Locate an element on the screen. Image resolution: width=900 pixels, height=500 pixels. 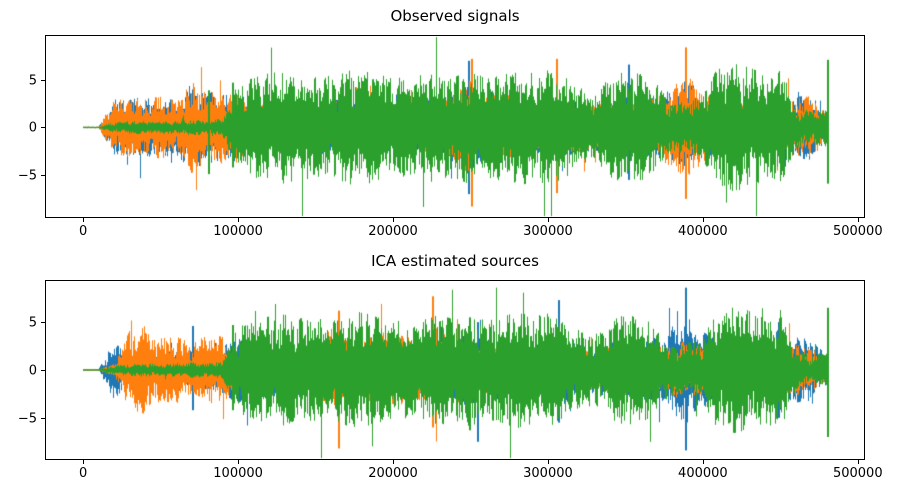
chart-title: ICA estimated sources is located at coordinates (455, 261).